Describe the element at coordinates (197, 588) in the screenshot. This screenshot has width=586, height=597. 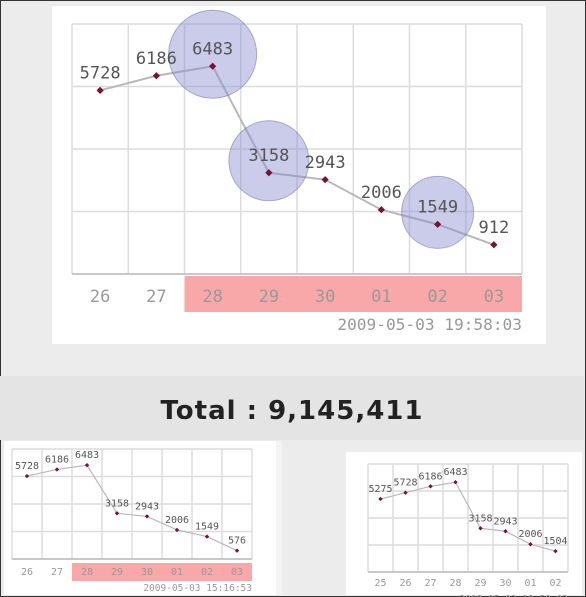
I see `chart-timestamp: 2009-05-03 15:16:53` at that location.